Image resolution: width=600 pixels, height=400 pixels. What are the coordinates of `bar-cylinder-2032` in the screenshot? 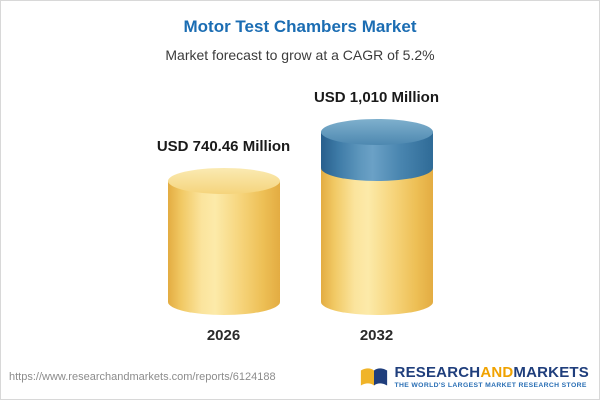 It's located at (376, 217).